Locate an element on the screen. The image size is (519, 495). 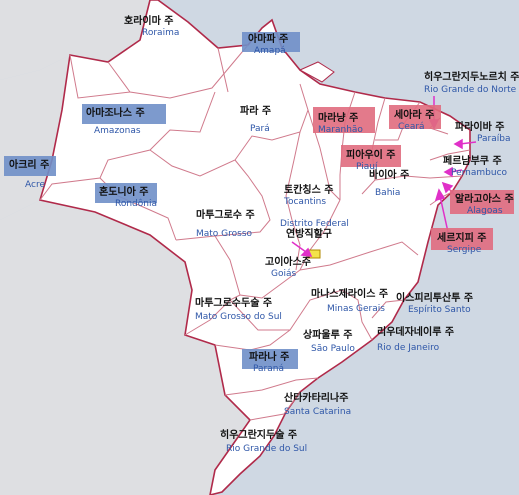
label-en: Mato Grosso do Sul is located at coordinates (238, 316).